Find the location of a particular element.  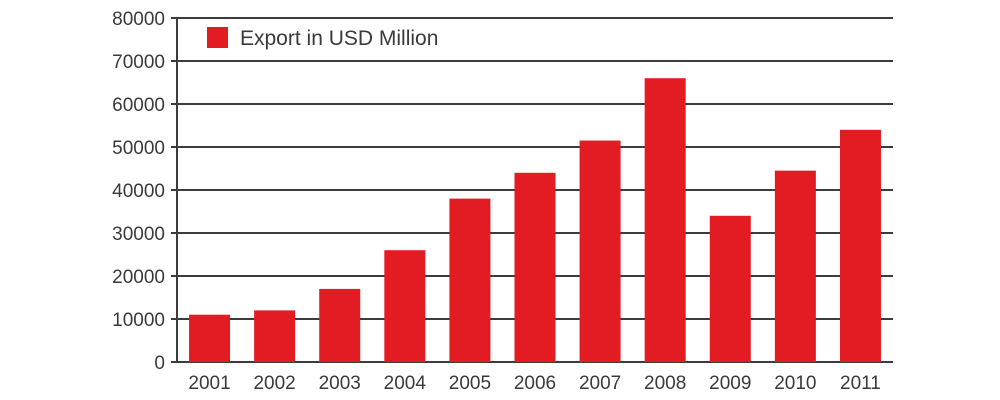

y-tick-label: 0 is located at coordinates (159, 363).